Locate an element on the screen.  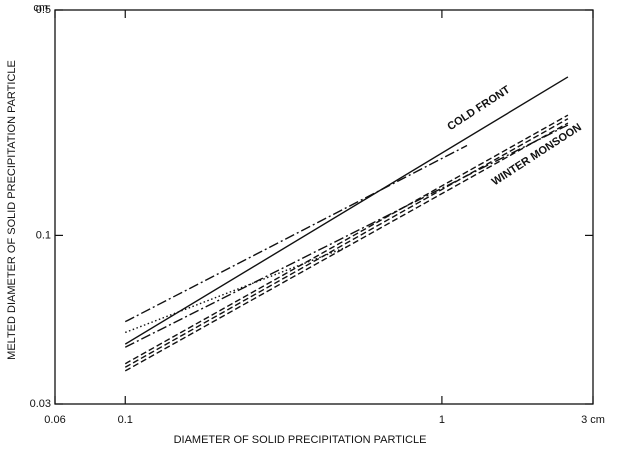
annotation: COLD FRONT is located at coordinates (478, 108).